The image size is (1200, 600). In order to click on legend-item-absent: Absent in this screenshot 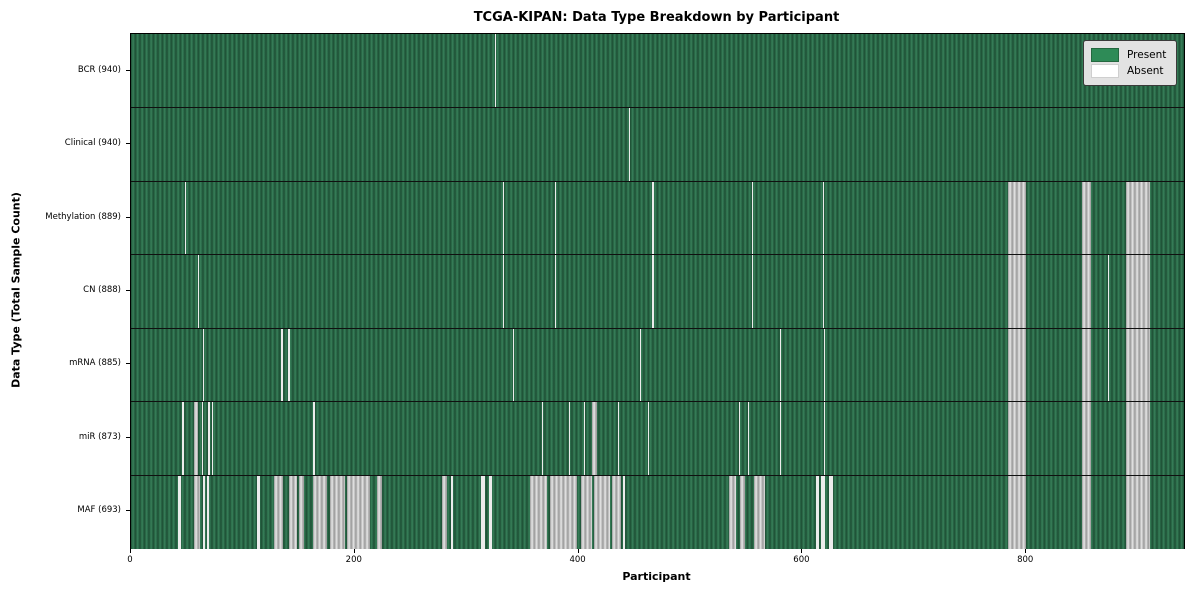, I will do `click(1130, 71)`.